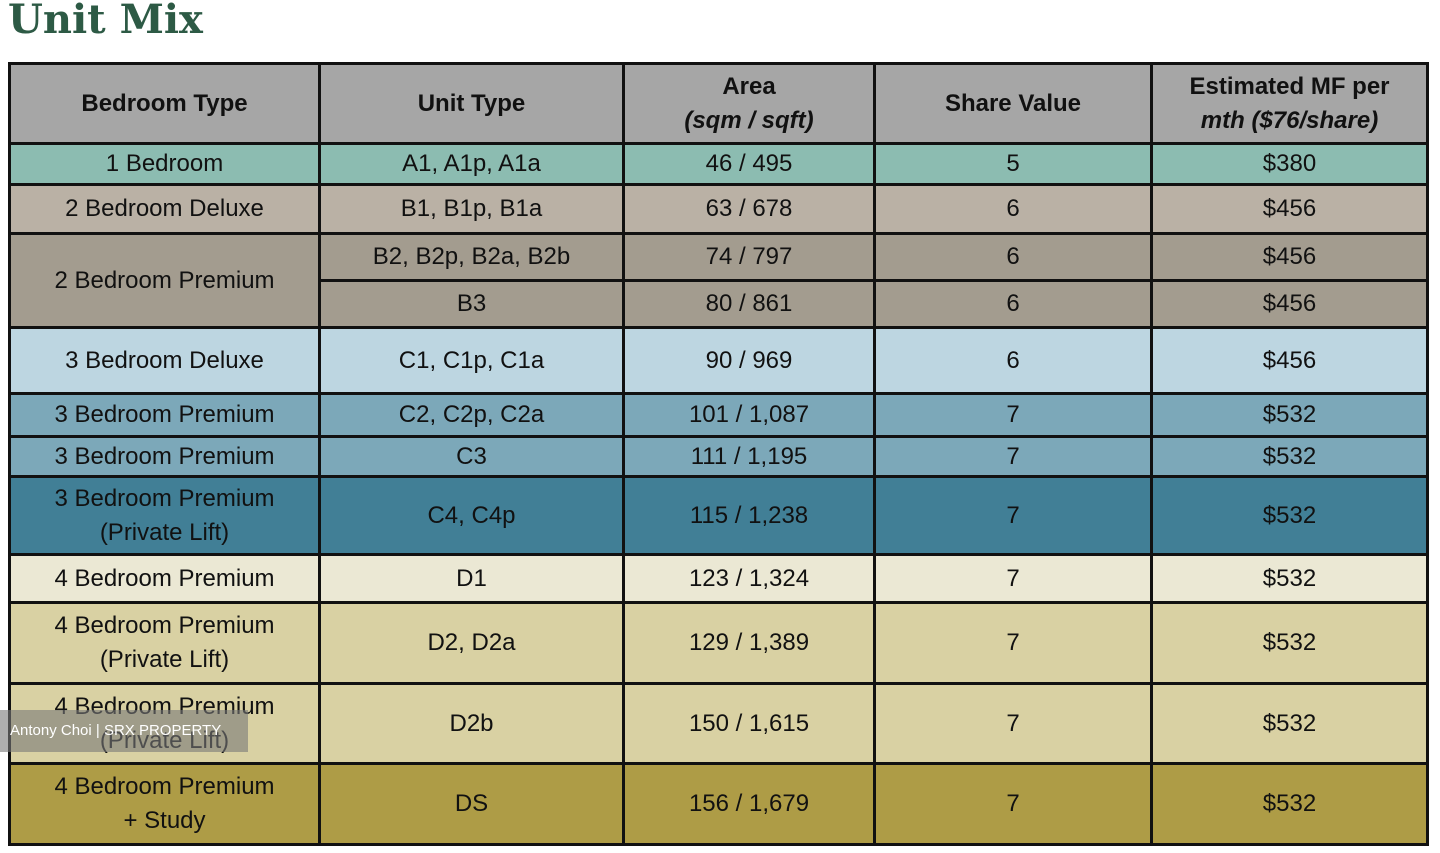  Describe the element at coordinates (164, 643) in the screenshot. I see `bedroom-type-cell: 4 Bedroom Premium (Private Lift)` at that location.